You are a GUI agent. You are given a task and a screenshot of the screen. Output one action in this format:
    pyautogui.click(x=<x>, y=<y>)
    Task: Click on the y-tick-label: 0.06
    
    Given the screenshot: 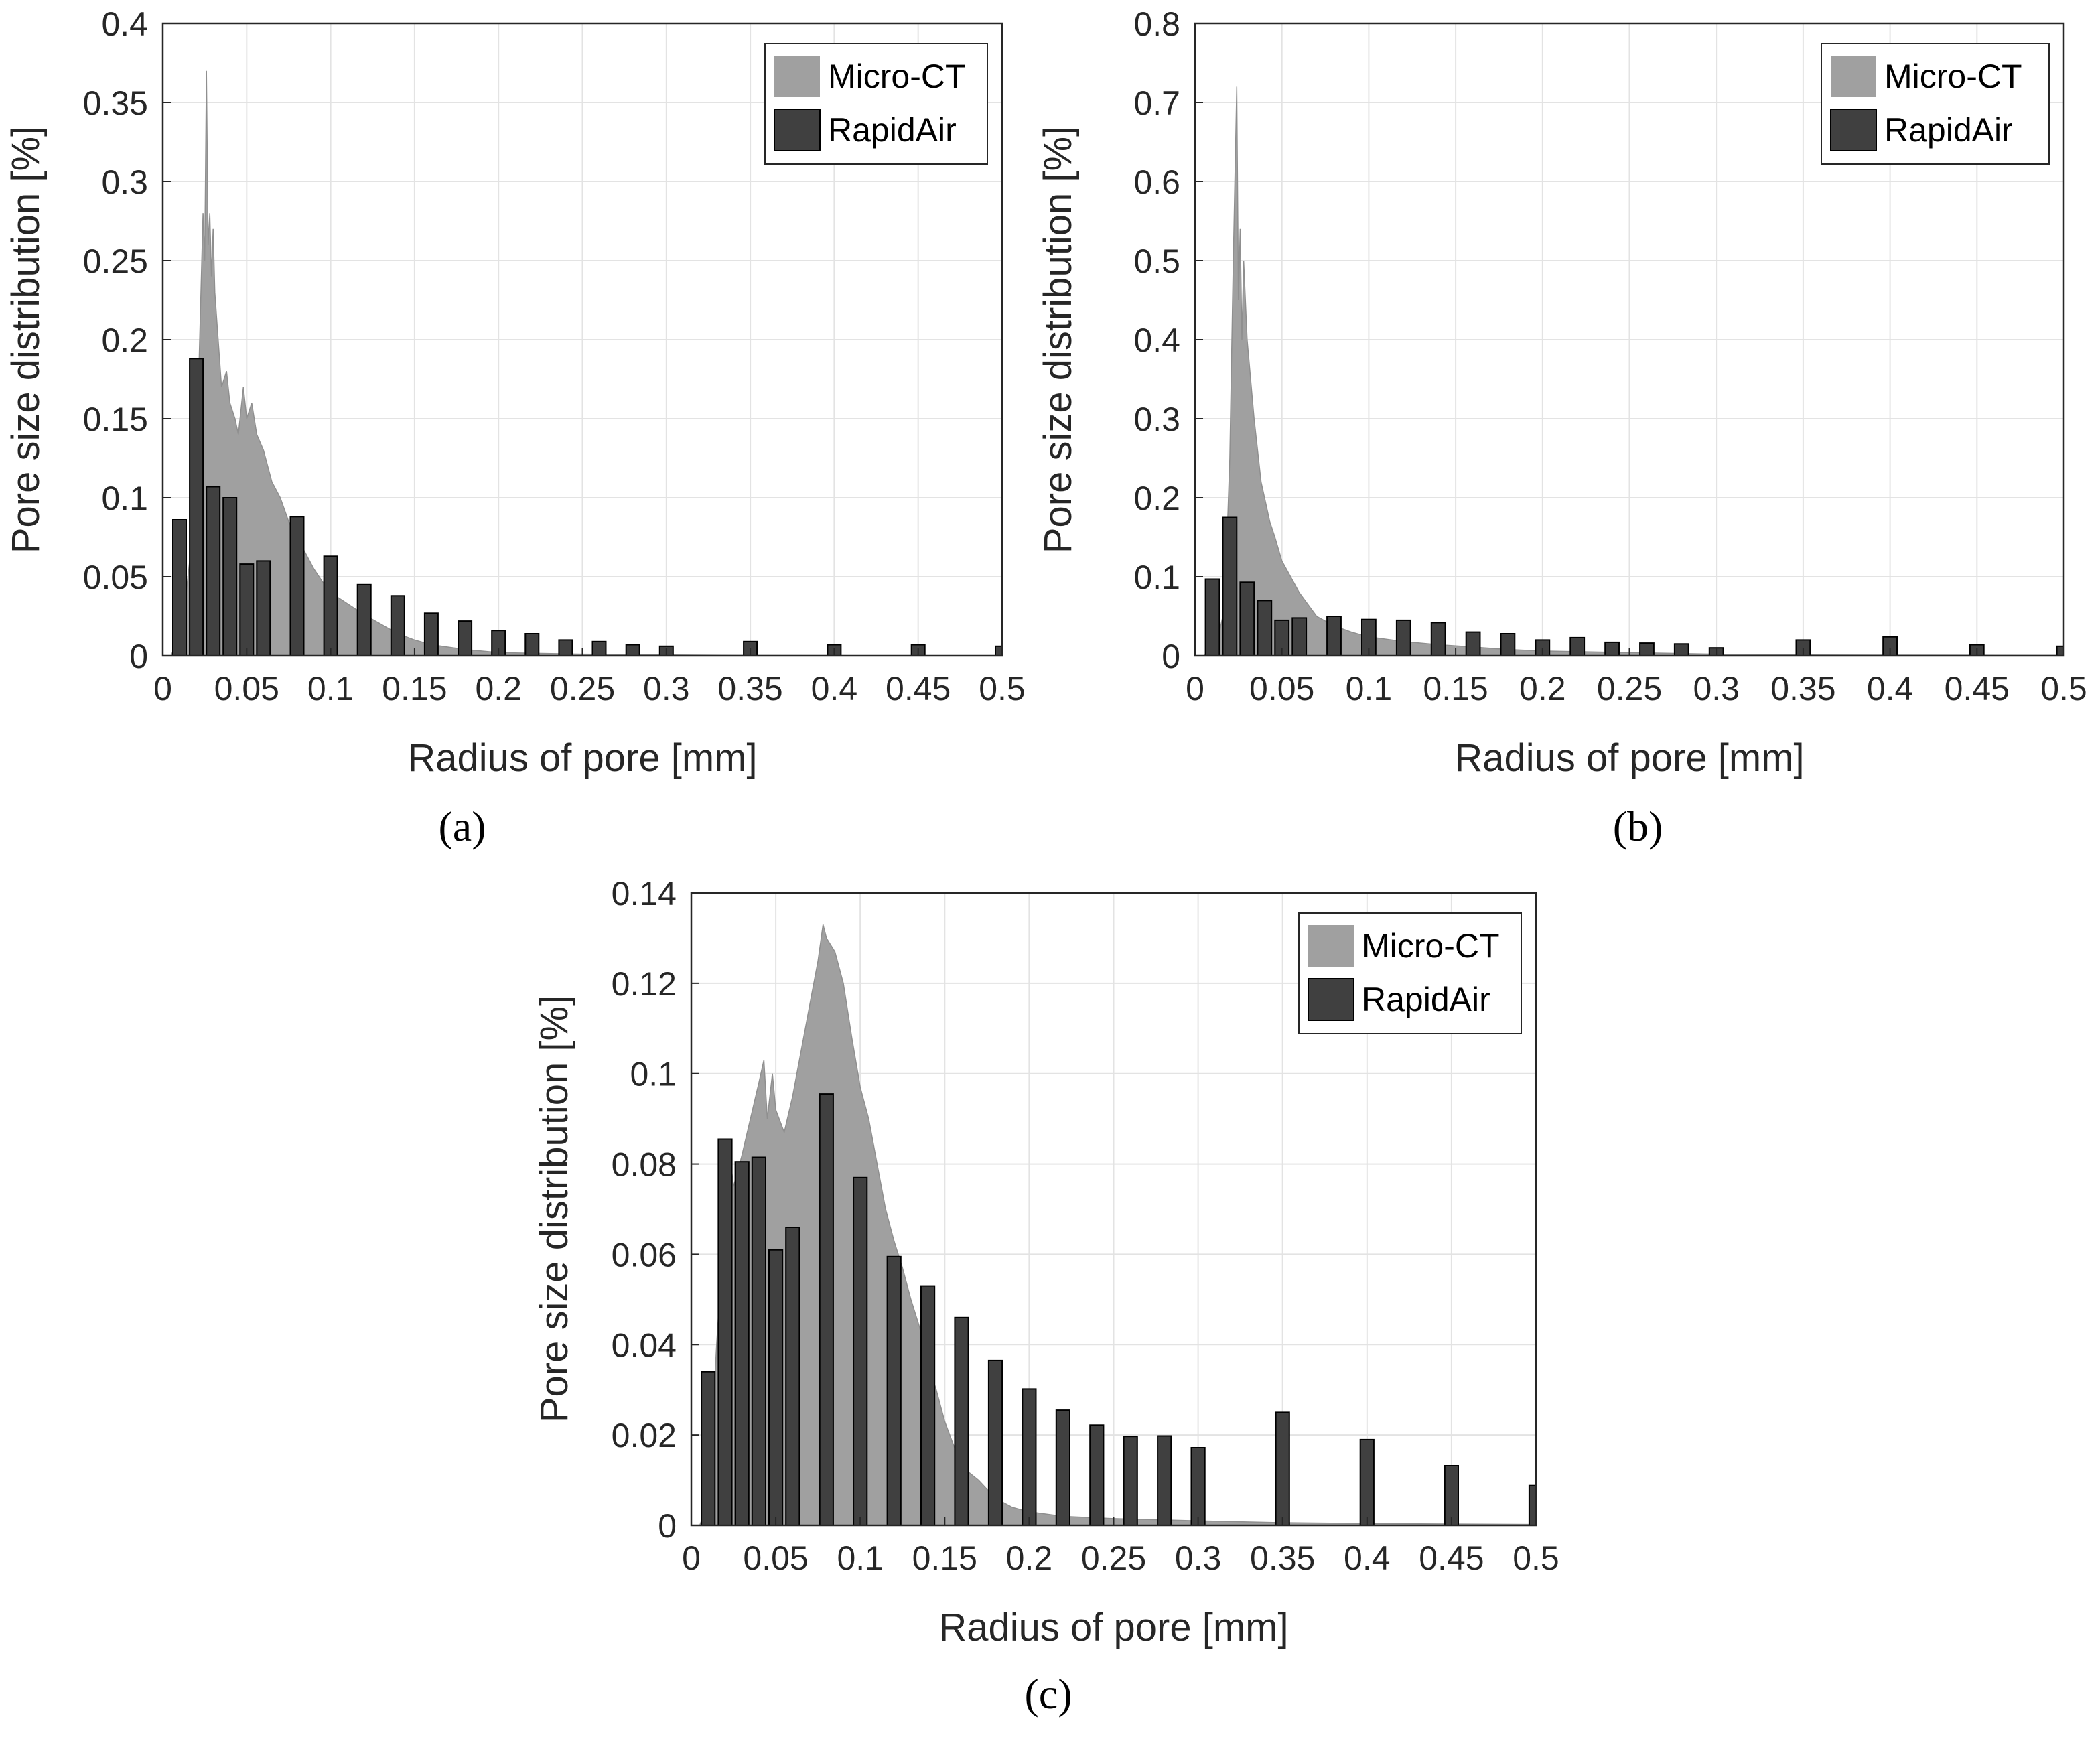 What is the action you would take?
    pyautogui.click(x=645, y=1254)
    